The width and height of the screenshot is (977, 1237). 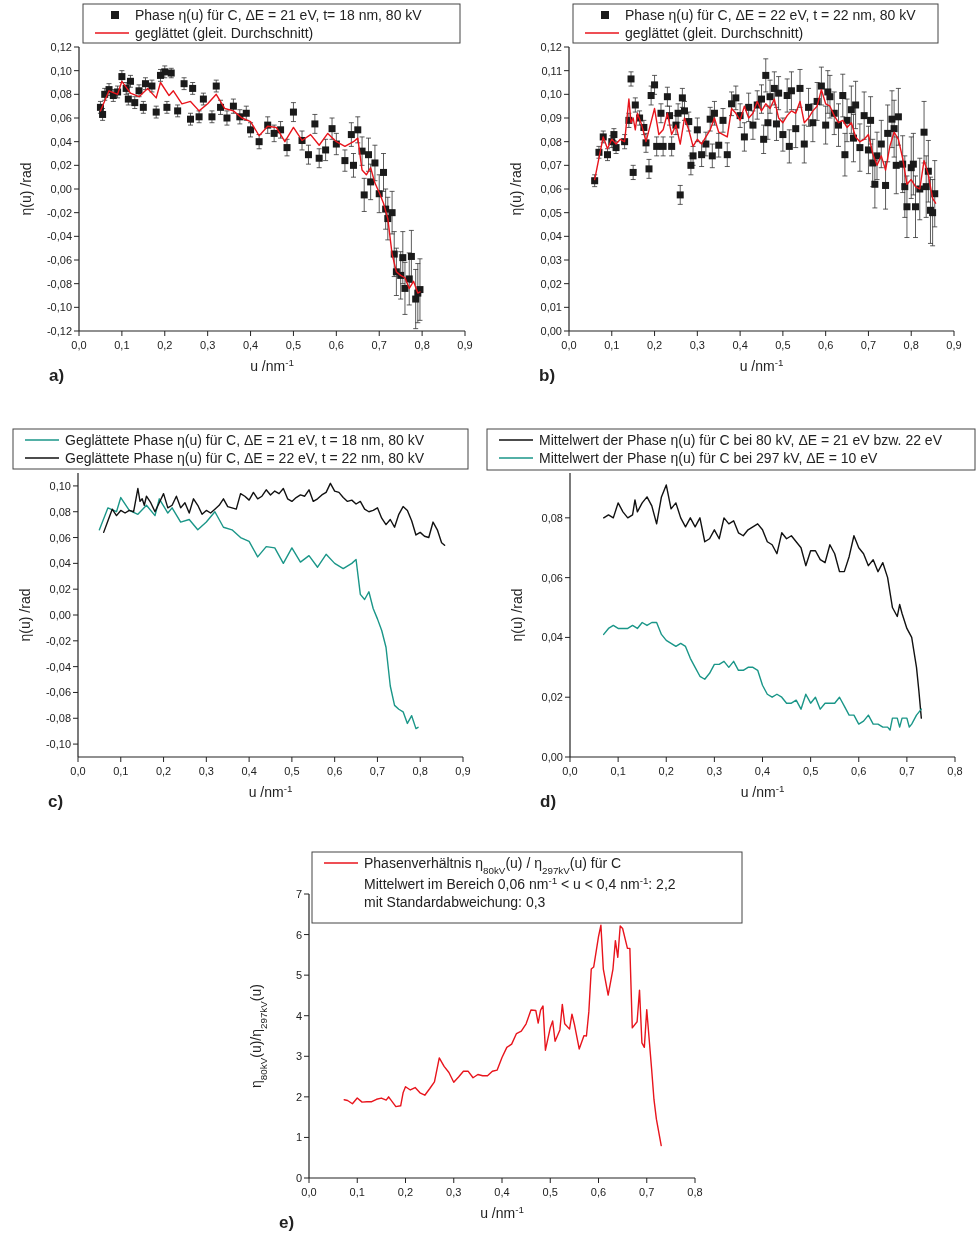 I want to click on y-tick-label: -0,06, so click(x=59, y=260).